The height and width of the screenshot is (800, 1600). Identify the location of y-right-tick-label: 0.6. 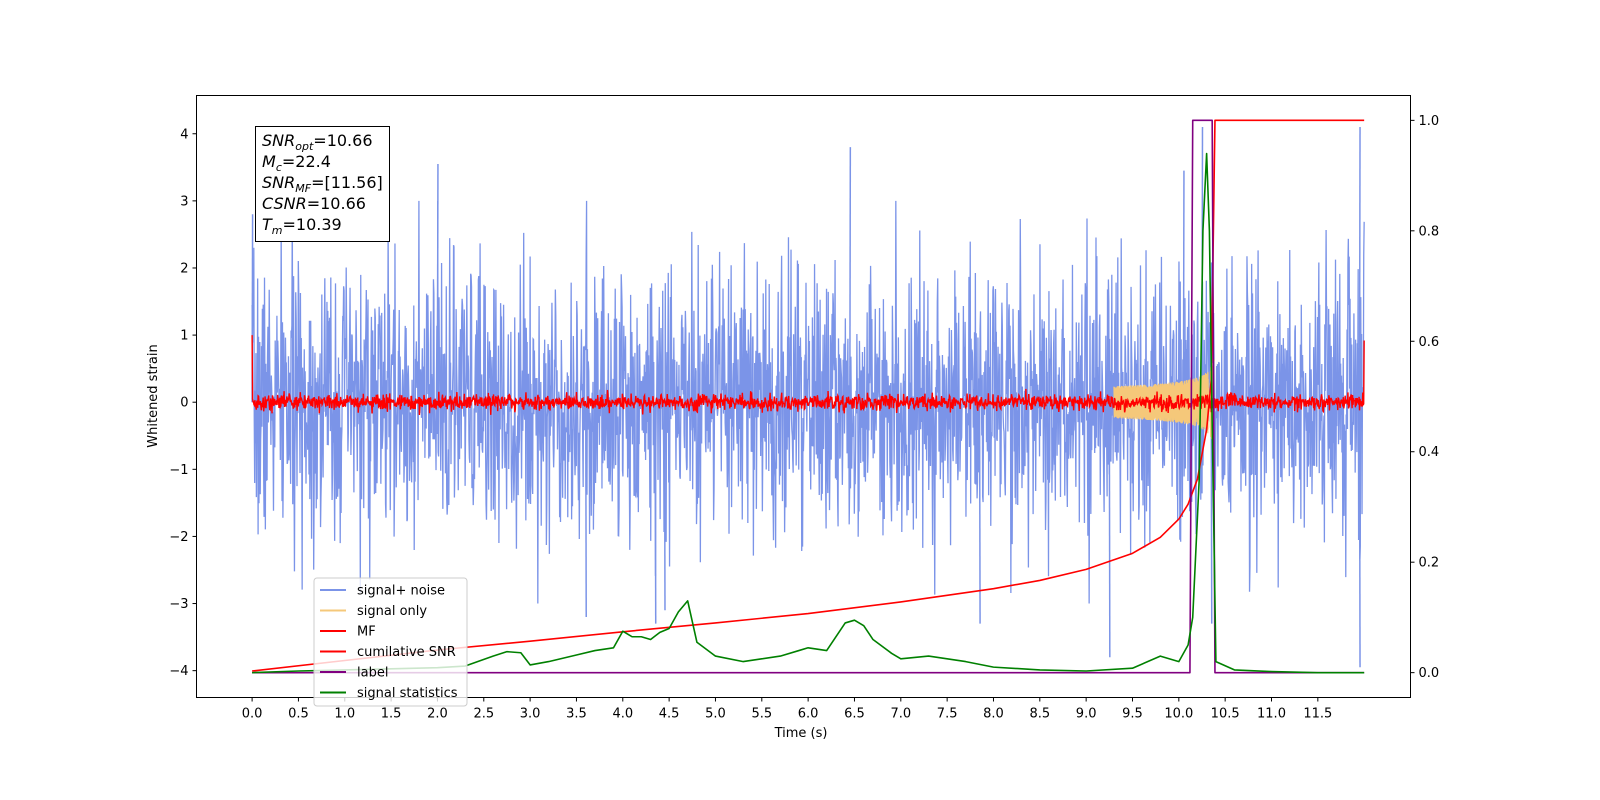
(1429, 342).